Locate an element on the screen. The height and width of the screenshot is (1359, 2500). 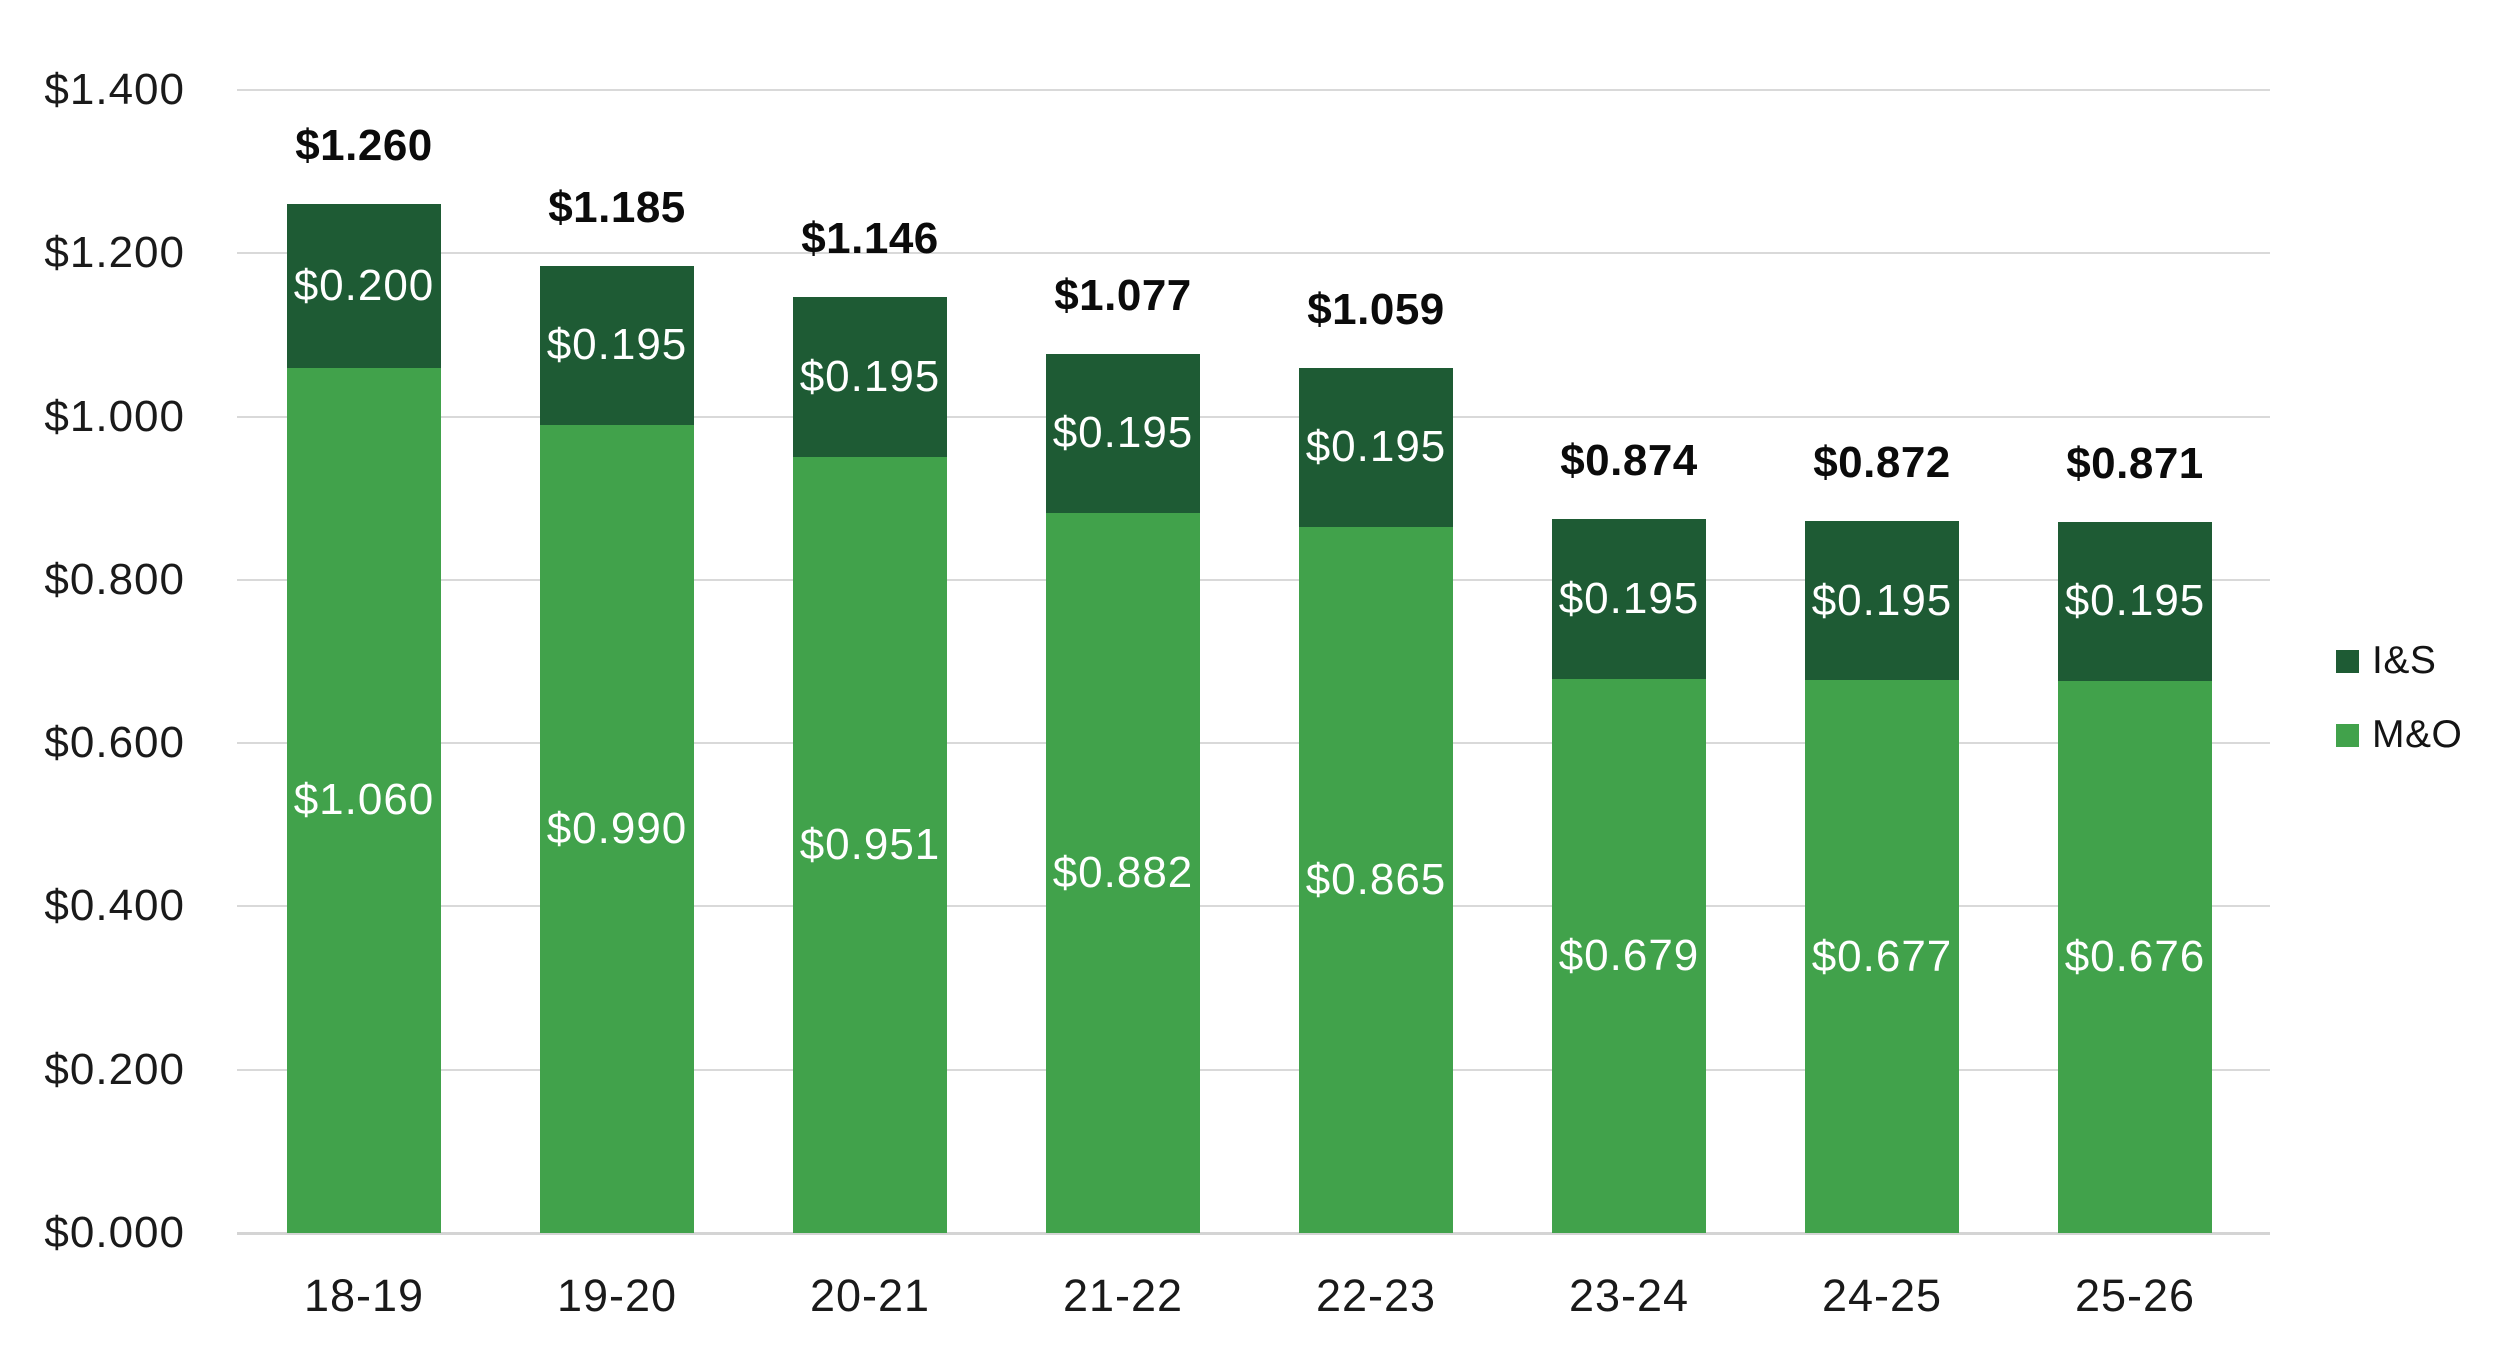
bar-total-label: $1.077 is located at coordinates (1123, 295).